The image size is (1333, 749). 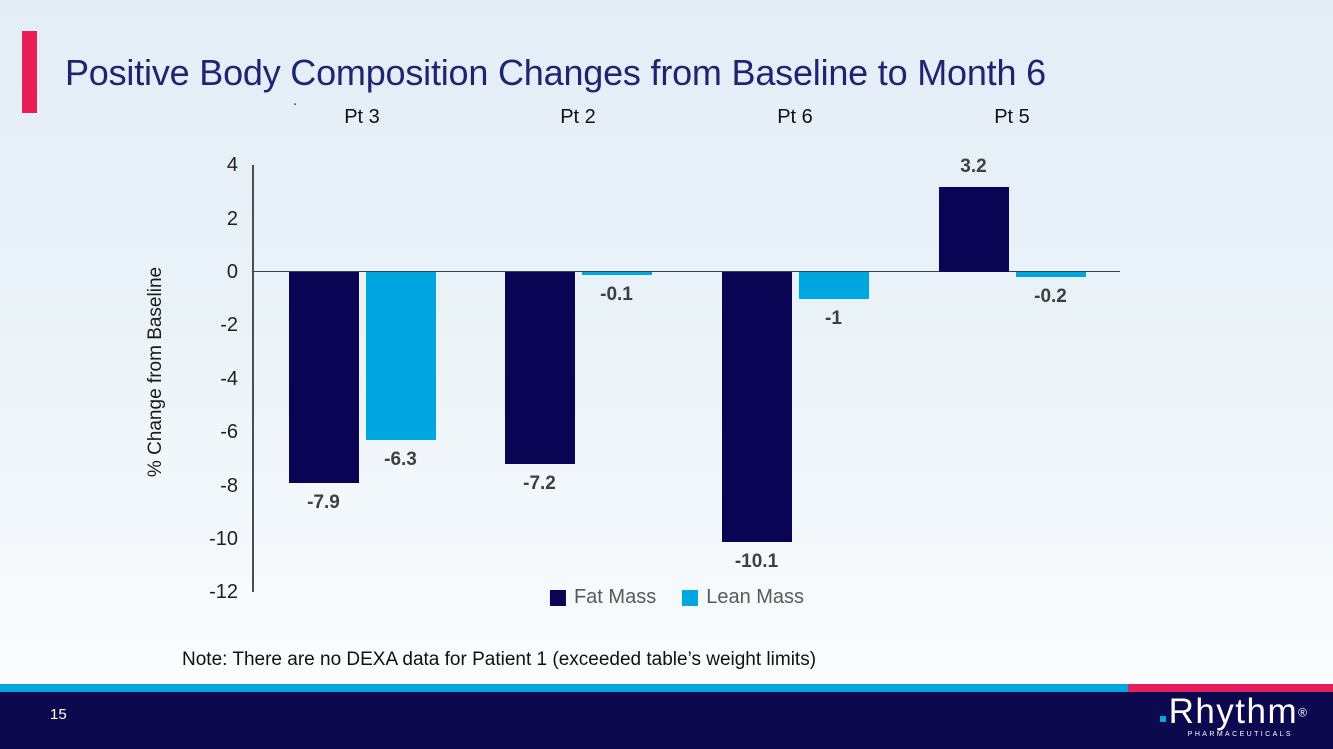 I want to click on value-label-fat-mass-pt-3: -7.9, so click(x=323, y=502).